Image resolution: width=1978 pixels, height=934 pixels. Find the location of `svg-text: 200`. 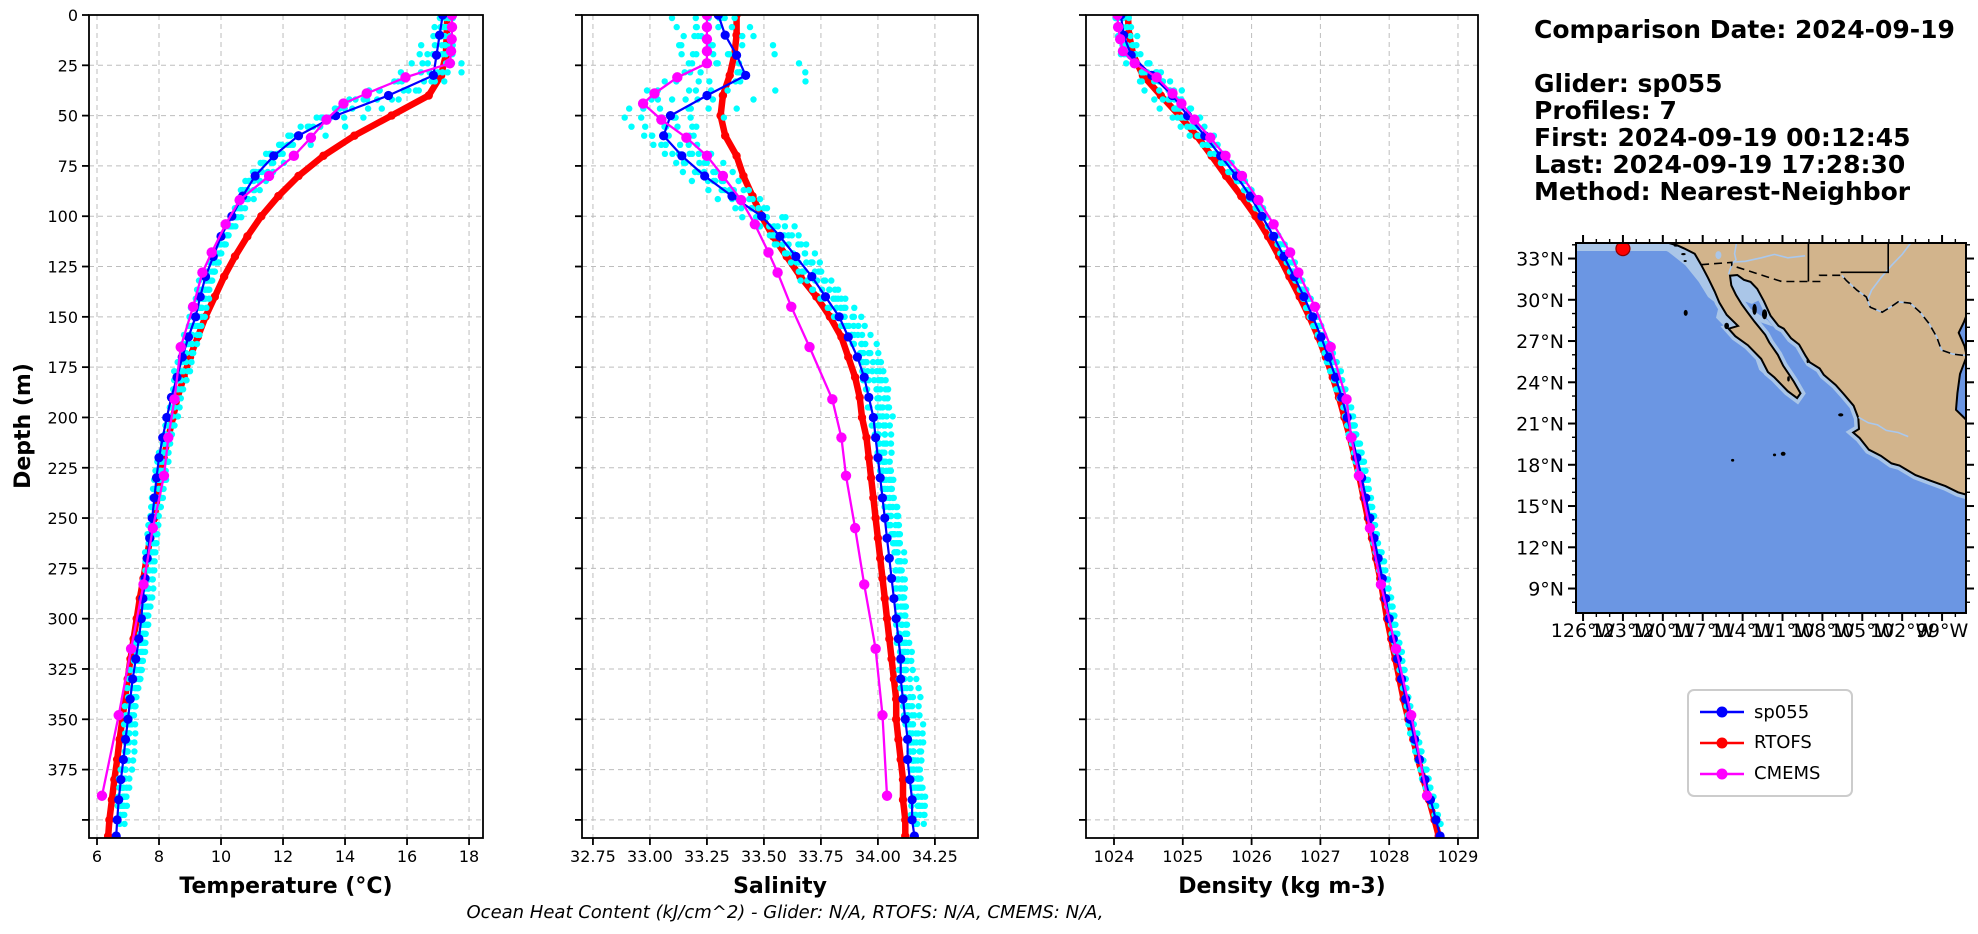

svg-text: 200 is located at coordinates (62, 417).